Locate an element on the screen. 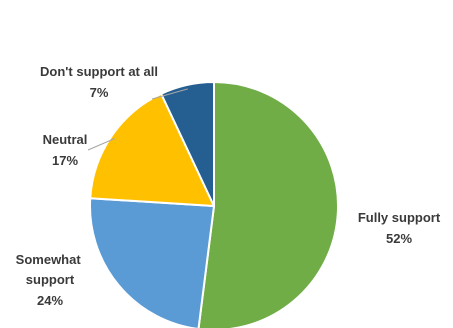  slice-label-somewhat-support-line1: Somewhat is located at coordinates (49, 259).